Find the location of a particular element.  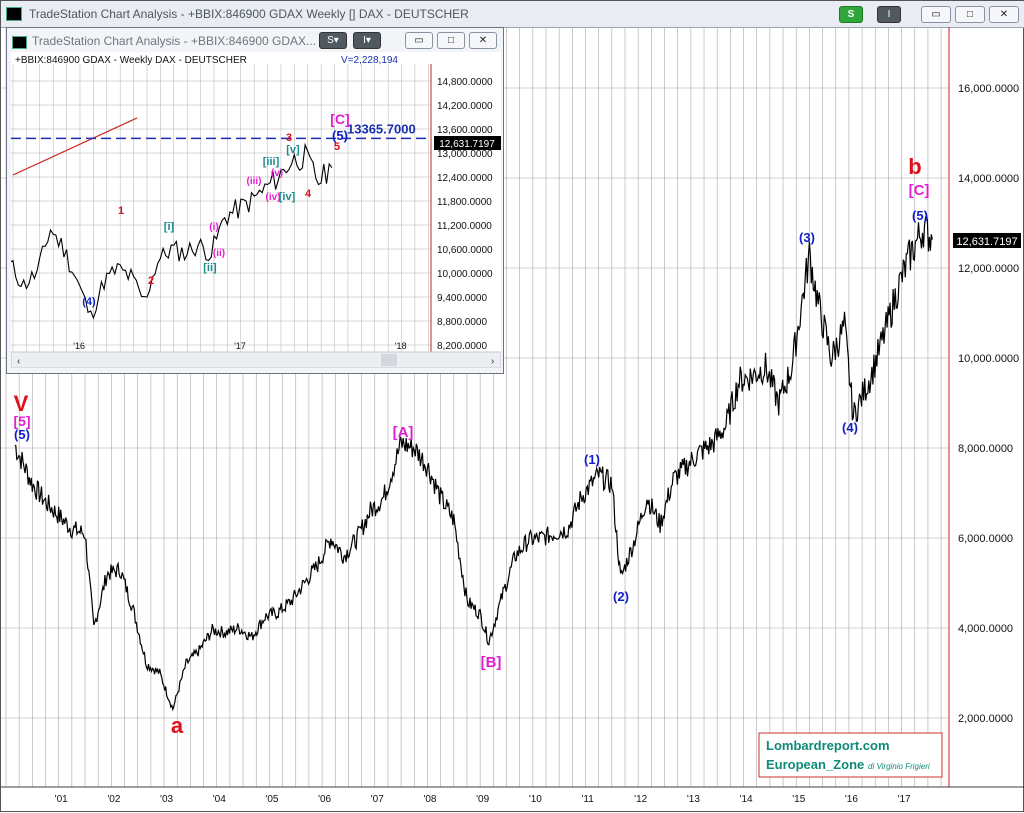

inset-wave-label: 2 is located at coordinates (151, 281).